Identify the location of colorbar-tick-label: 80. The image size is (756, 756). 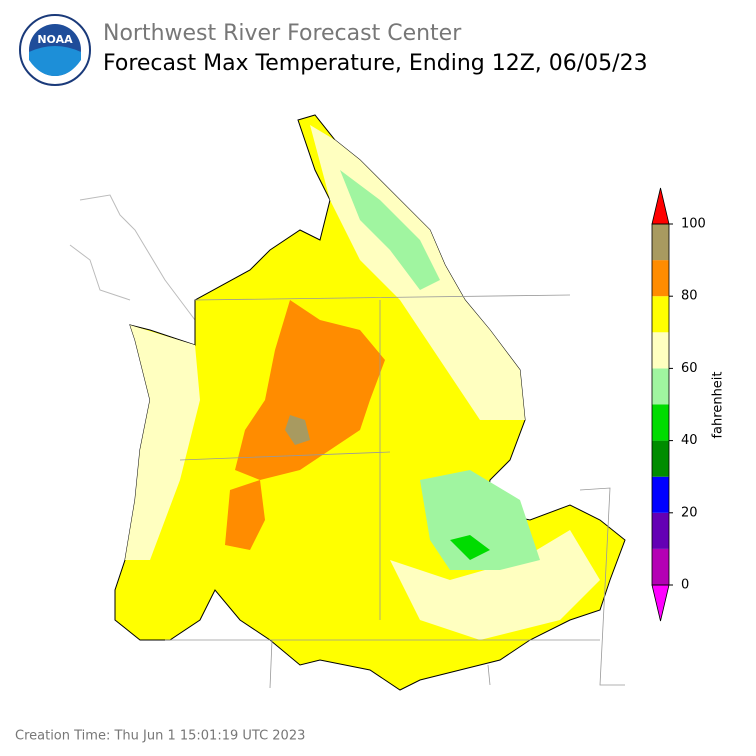
(689, 296).